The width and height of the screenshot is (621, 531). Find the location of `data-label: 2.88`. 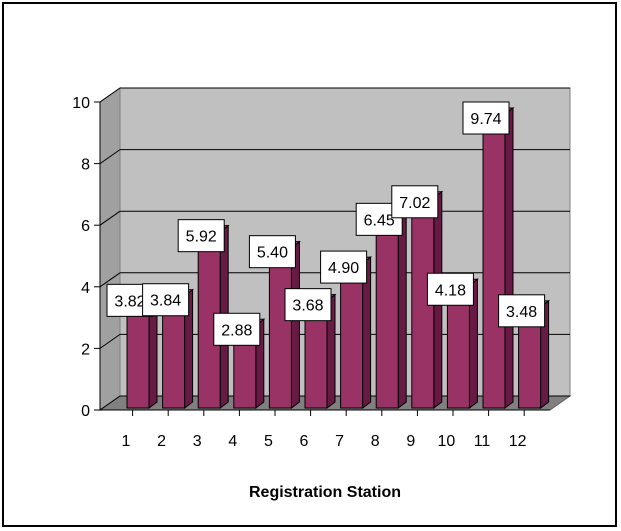

data-label: 2.88 is located at coordinates (237, 329).